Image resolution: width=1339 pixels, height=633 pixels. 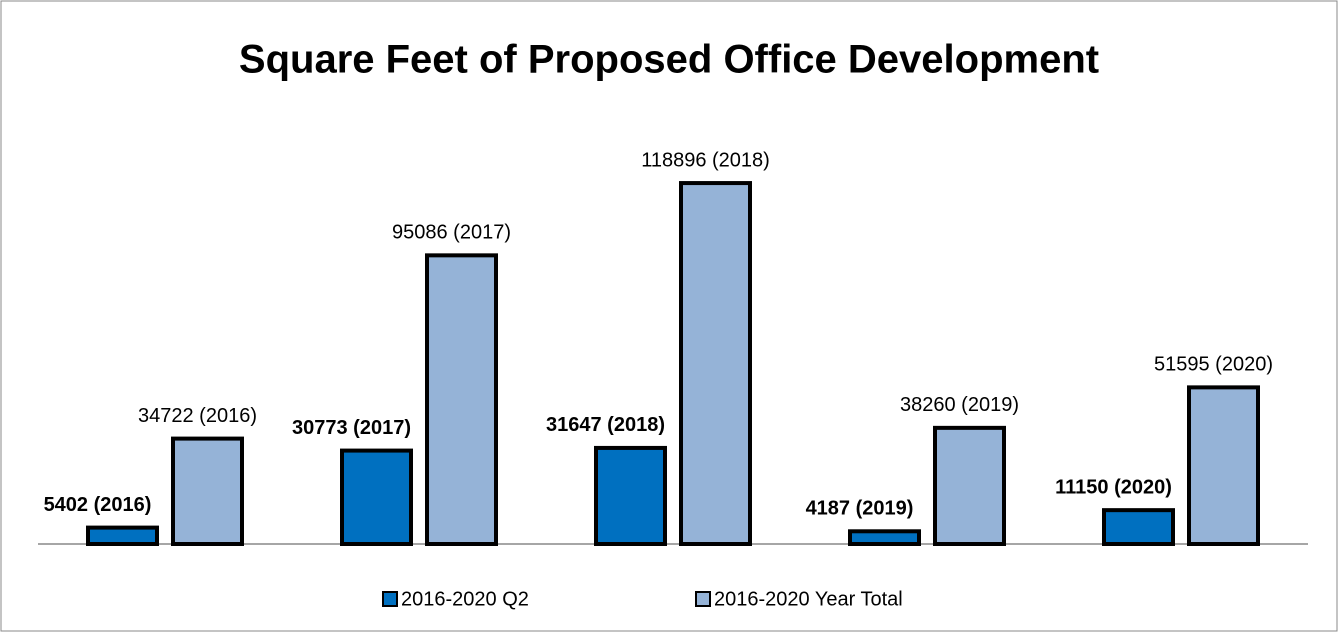 I want to click on data-label: 5402 (2016), so click(x=98, y=505).